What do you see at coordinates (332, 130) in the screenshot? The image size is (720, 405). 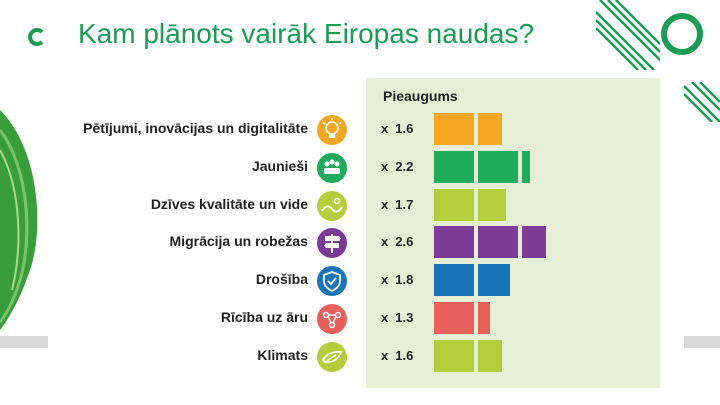 I see `lightbulb-icon` at bounding box center [332, 130].